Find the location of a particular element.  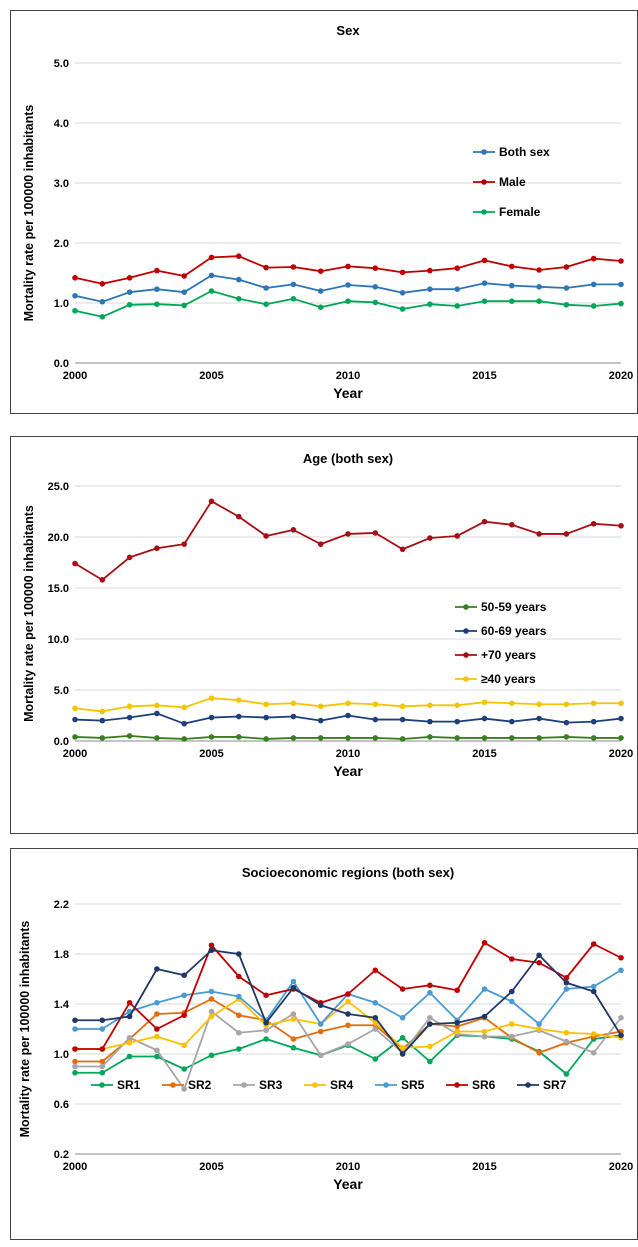

y-tick-label: 4.0 is located at coordinates (61, 124).